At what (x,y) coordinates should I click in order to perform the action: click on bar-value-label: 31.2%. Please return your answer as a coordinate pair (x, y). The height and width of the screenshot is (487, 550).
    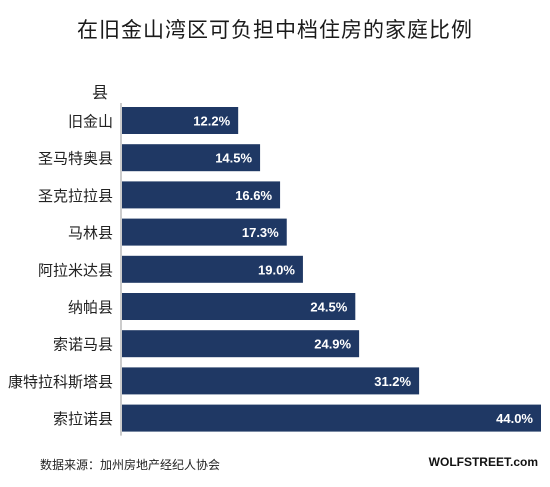
    Looking at the image, I should click on (392, 381).